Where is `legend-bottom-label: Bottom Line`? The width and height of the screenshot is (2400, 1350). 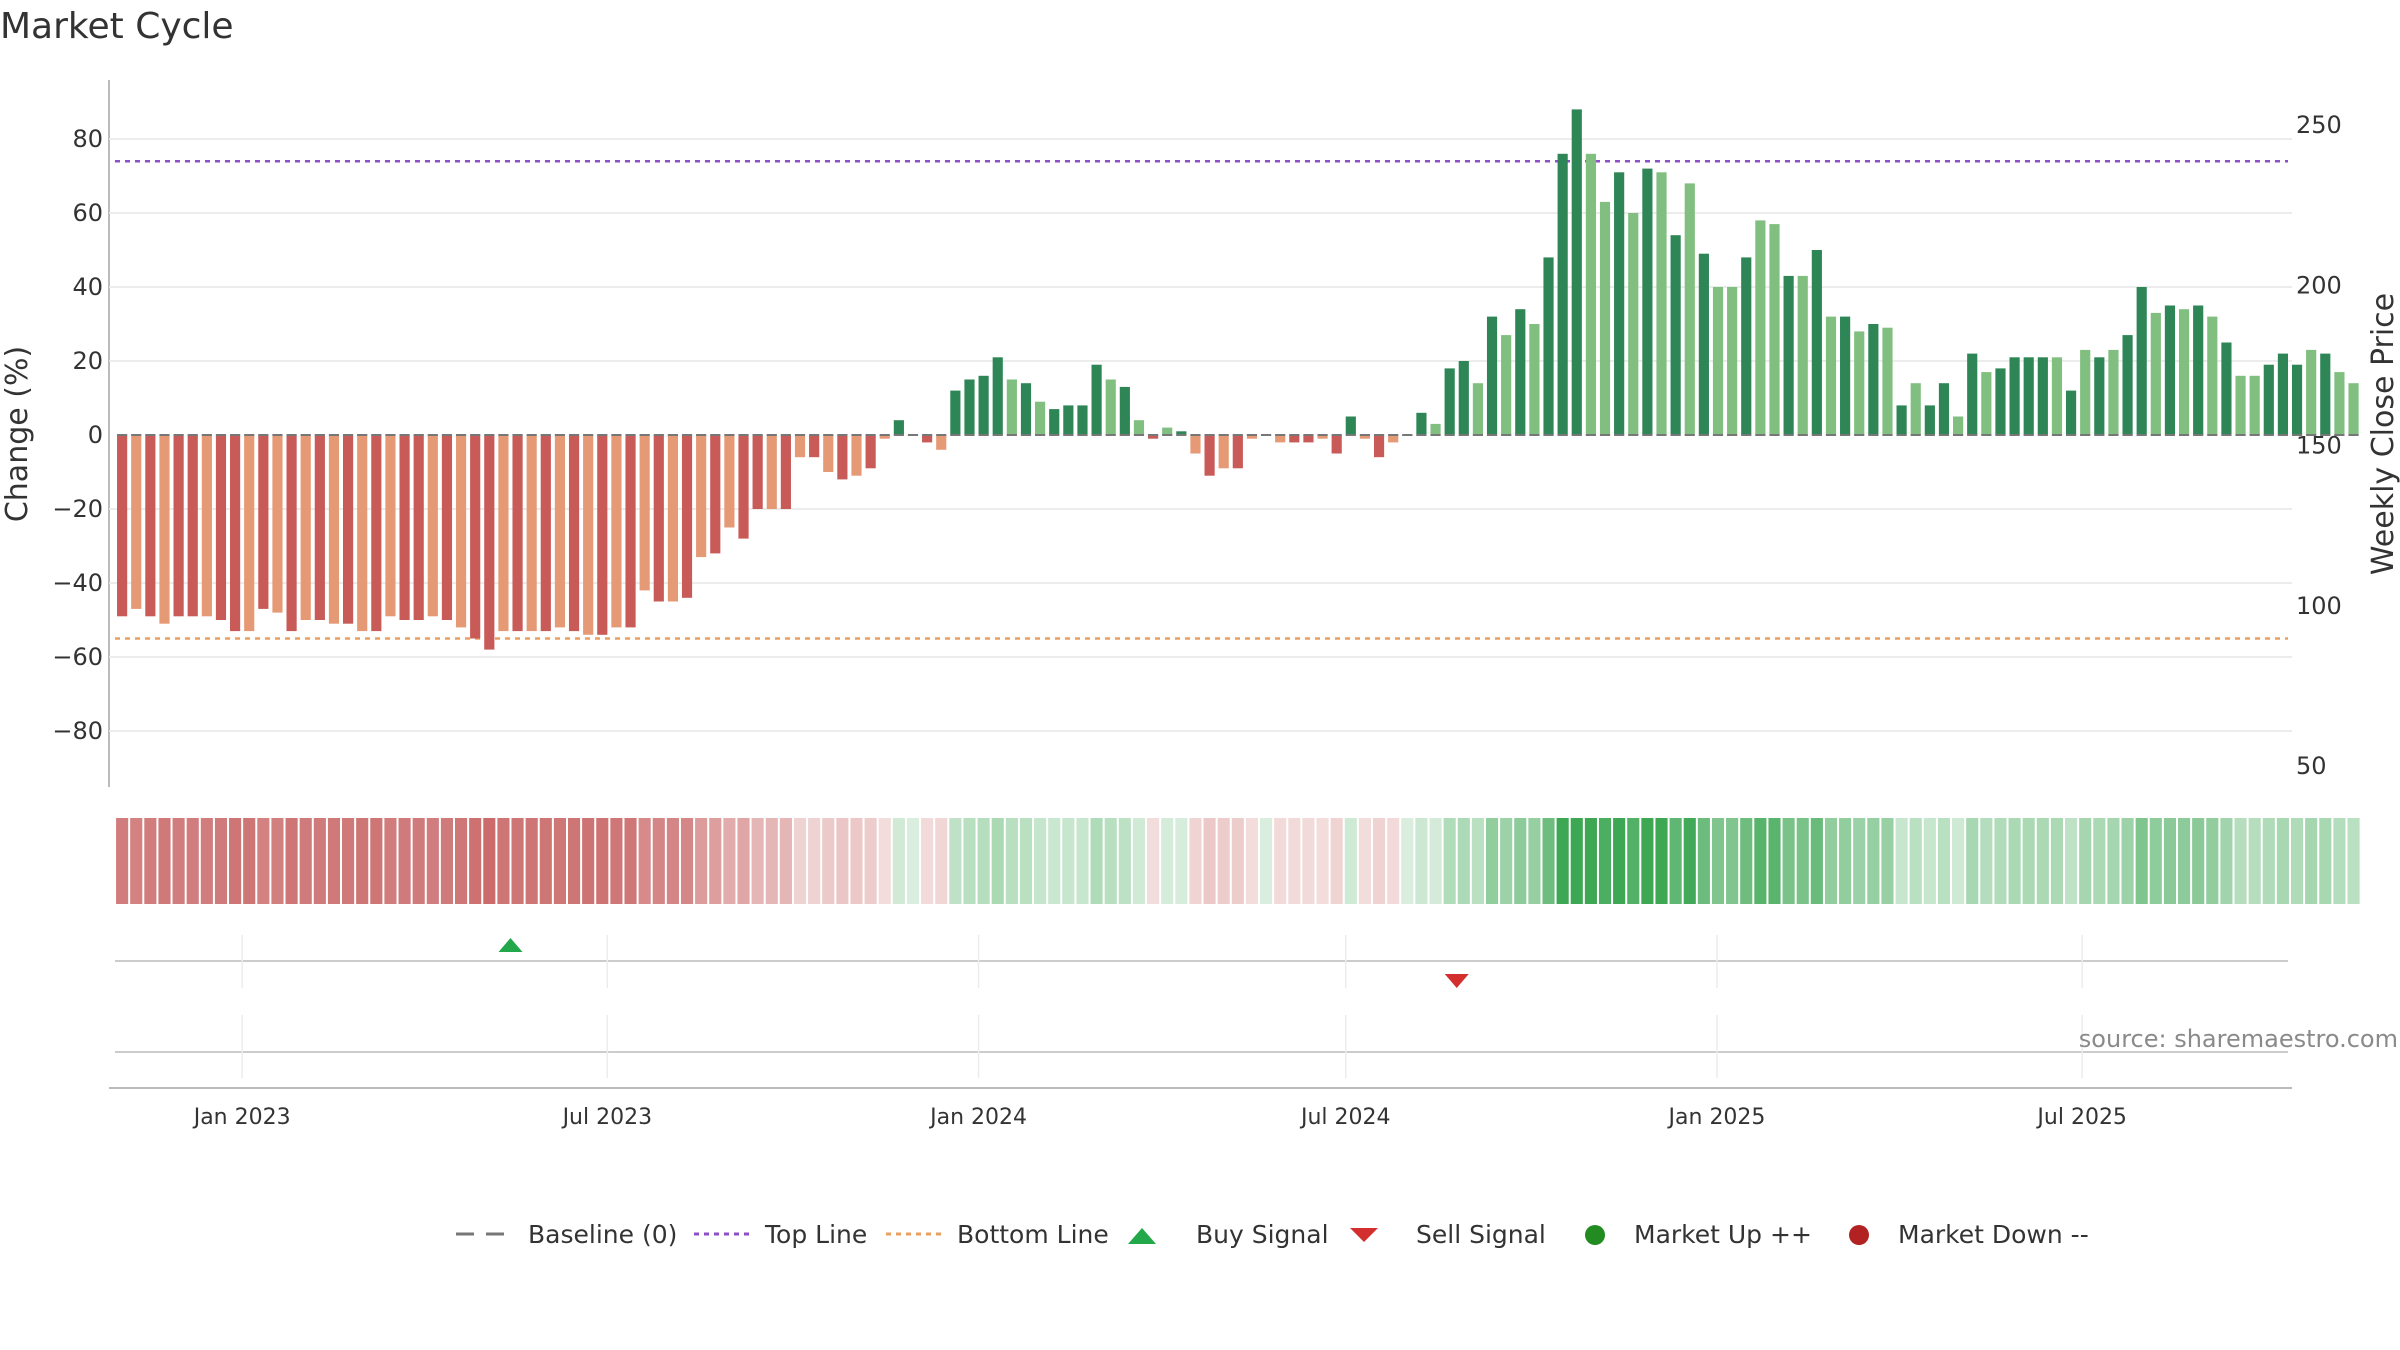 legend-bottom-label: Bottom Line is located at coordinates (1033, 1234).